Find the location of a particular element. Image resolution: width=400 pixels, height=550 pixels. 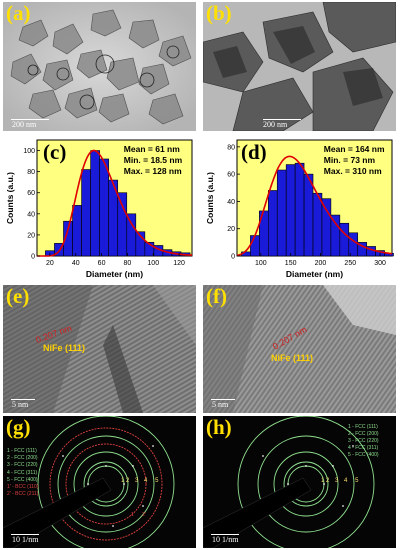

panel-g-legend-item: 3 - FCC (220) is located at coordinates (22, 465).